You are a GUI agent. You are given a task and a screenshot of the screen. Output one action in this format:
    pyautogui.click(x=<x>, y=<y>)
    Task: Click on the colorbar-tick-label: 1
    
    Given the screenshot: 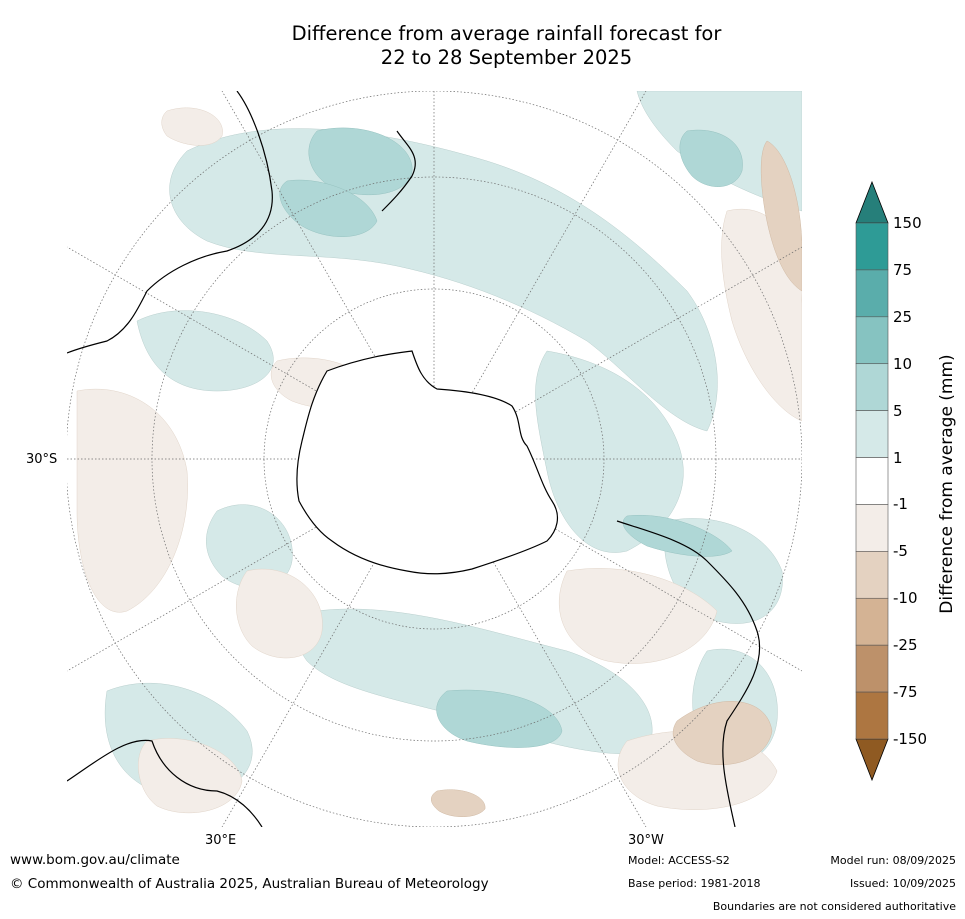 What is the action you would take?
    pyautogui.click(x=898, y=457)
    